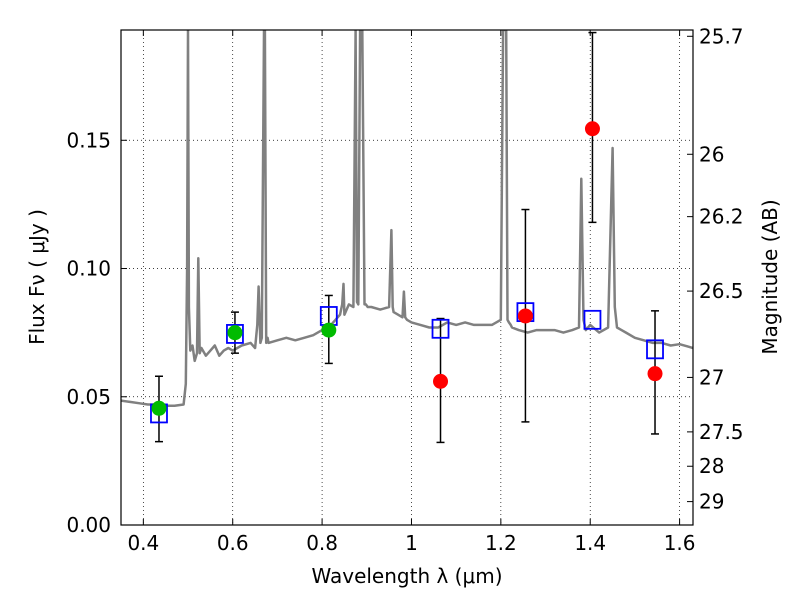 This screenshot has width=800, height=600. What do you see at coordinates (711, 466) in the screenshot?
I see `y2-tick-label: 28` at bounding box center [711, 466].